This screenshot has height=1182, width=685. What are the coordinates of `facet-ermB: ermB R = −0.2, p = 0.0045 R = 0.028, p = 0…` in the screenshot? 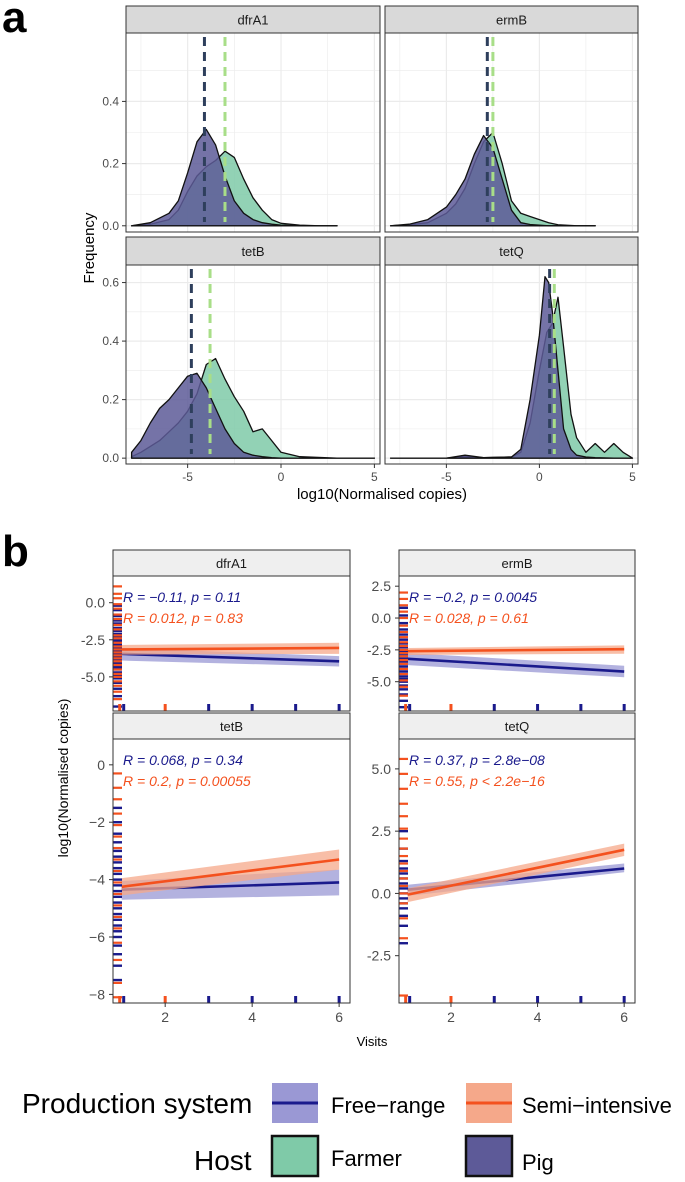 It's located at (501, 630).